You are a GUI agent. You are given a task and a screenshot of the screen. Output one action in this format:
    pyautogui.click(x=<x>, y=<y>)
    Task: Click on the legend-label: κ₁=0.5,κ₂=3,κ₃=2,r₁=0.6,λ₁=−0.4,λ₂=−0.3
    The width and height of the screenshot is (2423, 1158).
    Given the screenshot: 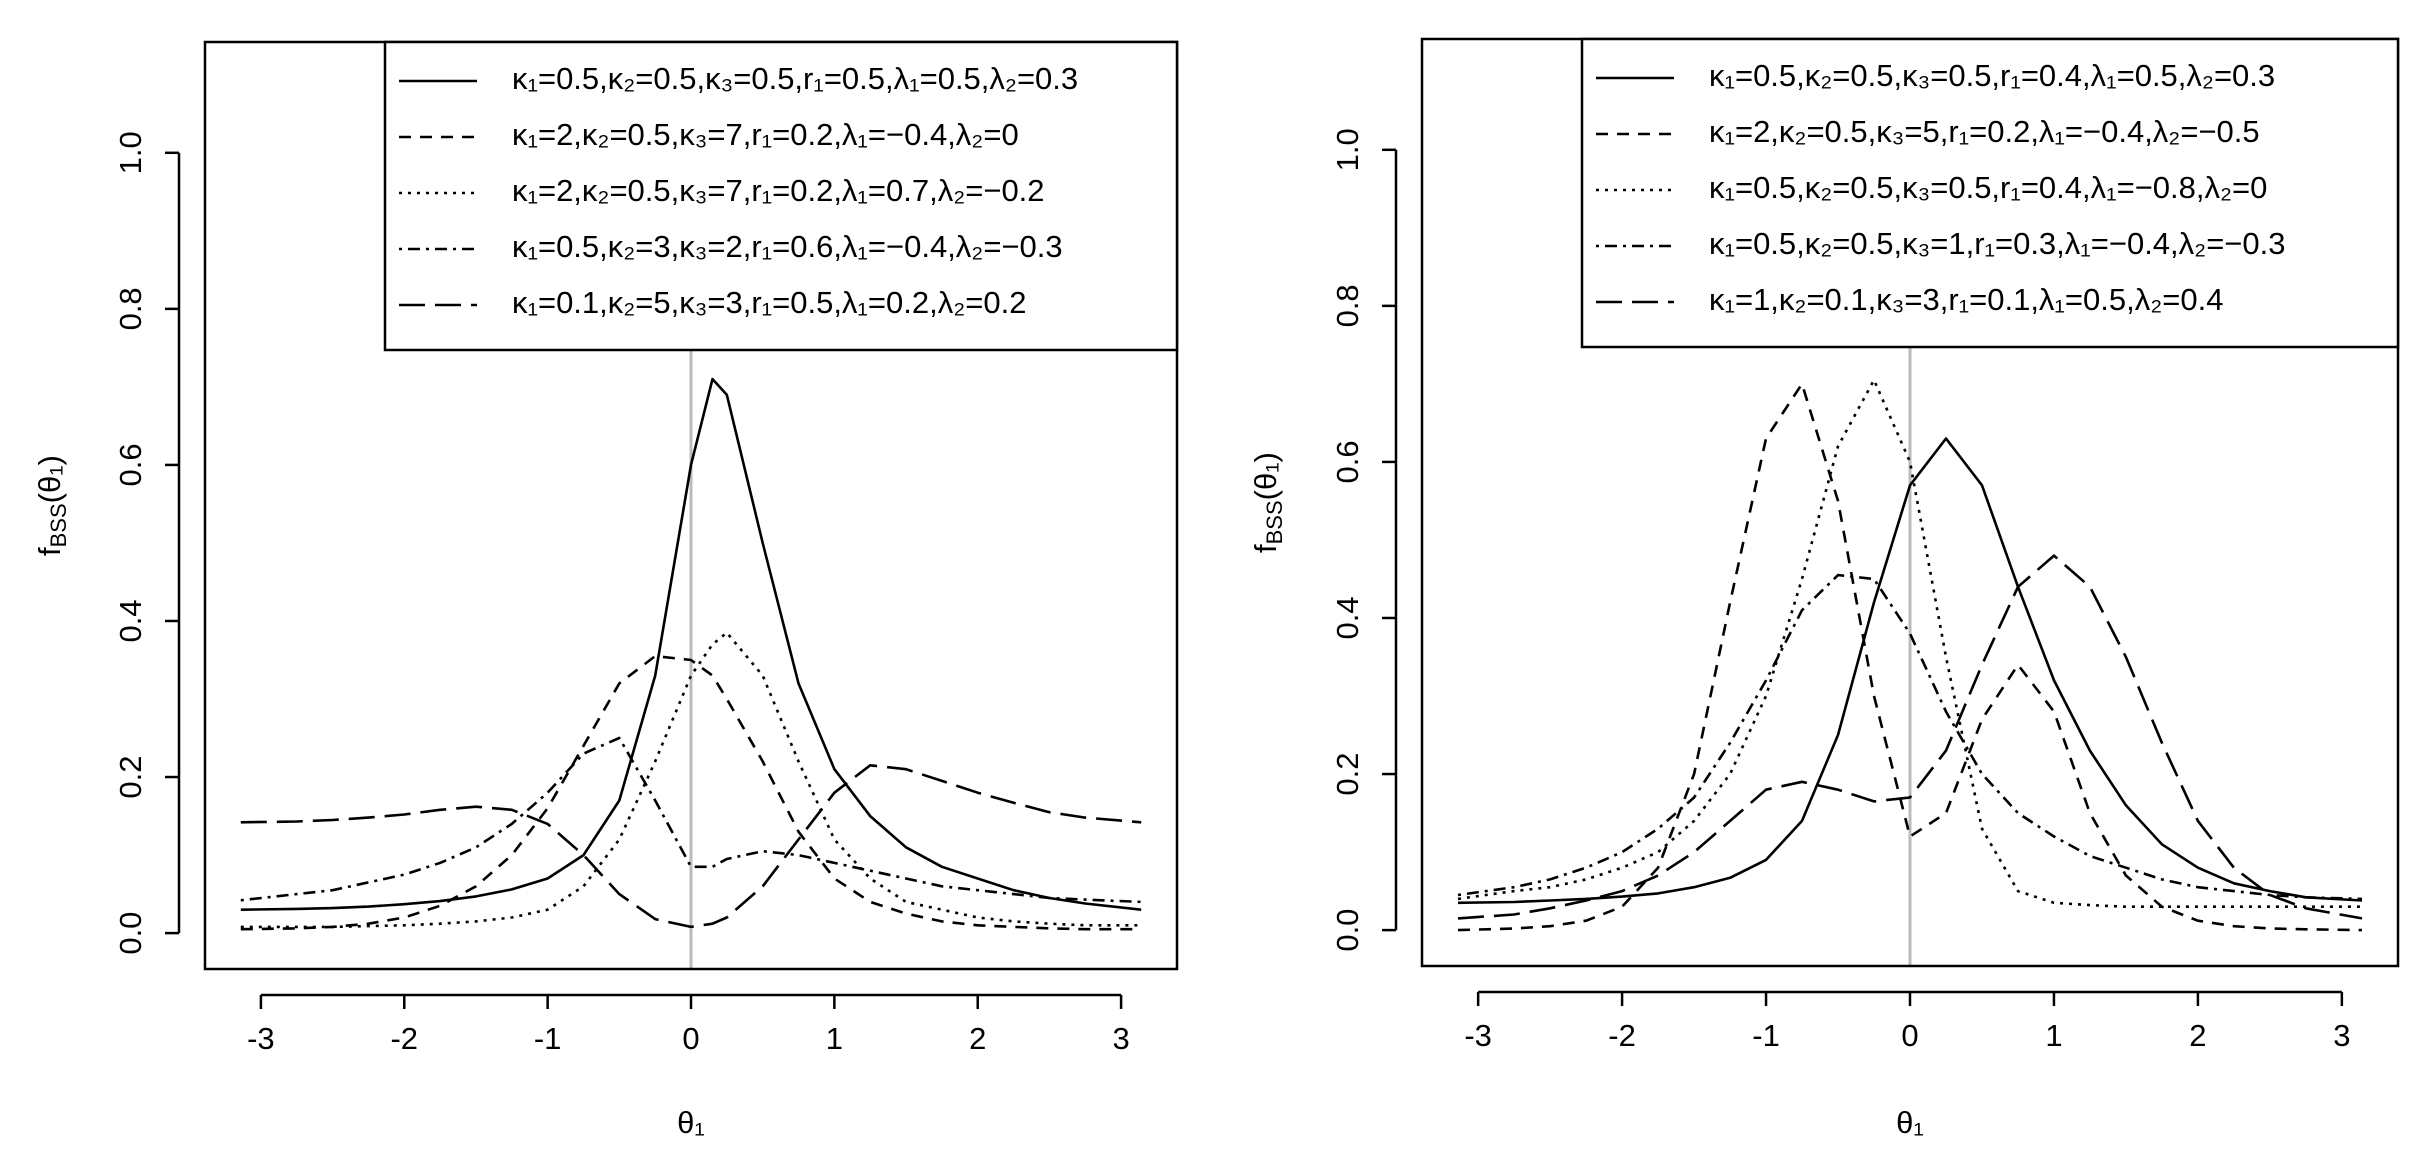 What is the action you would take?
    pyautogui.click(x=787, y=246)
    